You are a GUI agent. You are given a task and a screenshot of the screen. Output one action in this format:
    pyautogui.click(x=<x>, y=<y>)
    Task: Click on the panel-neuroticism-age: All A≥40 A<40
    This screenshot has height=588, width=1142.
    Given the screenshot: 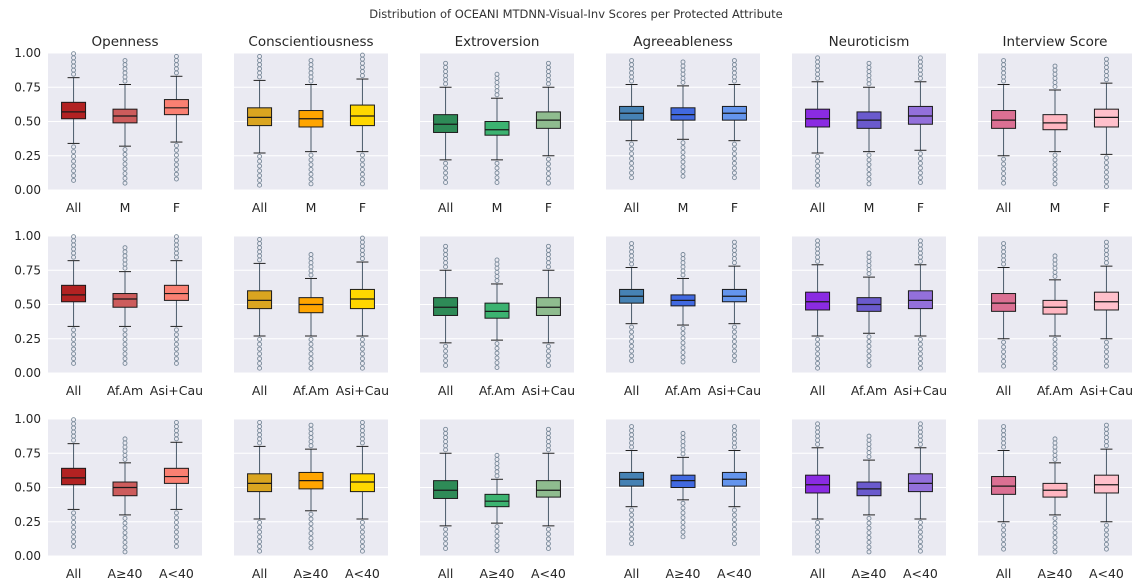 What is the action you would take?
    pyautogui.click(x=869, y=499)
    